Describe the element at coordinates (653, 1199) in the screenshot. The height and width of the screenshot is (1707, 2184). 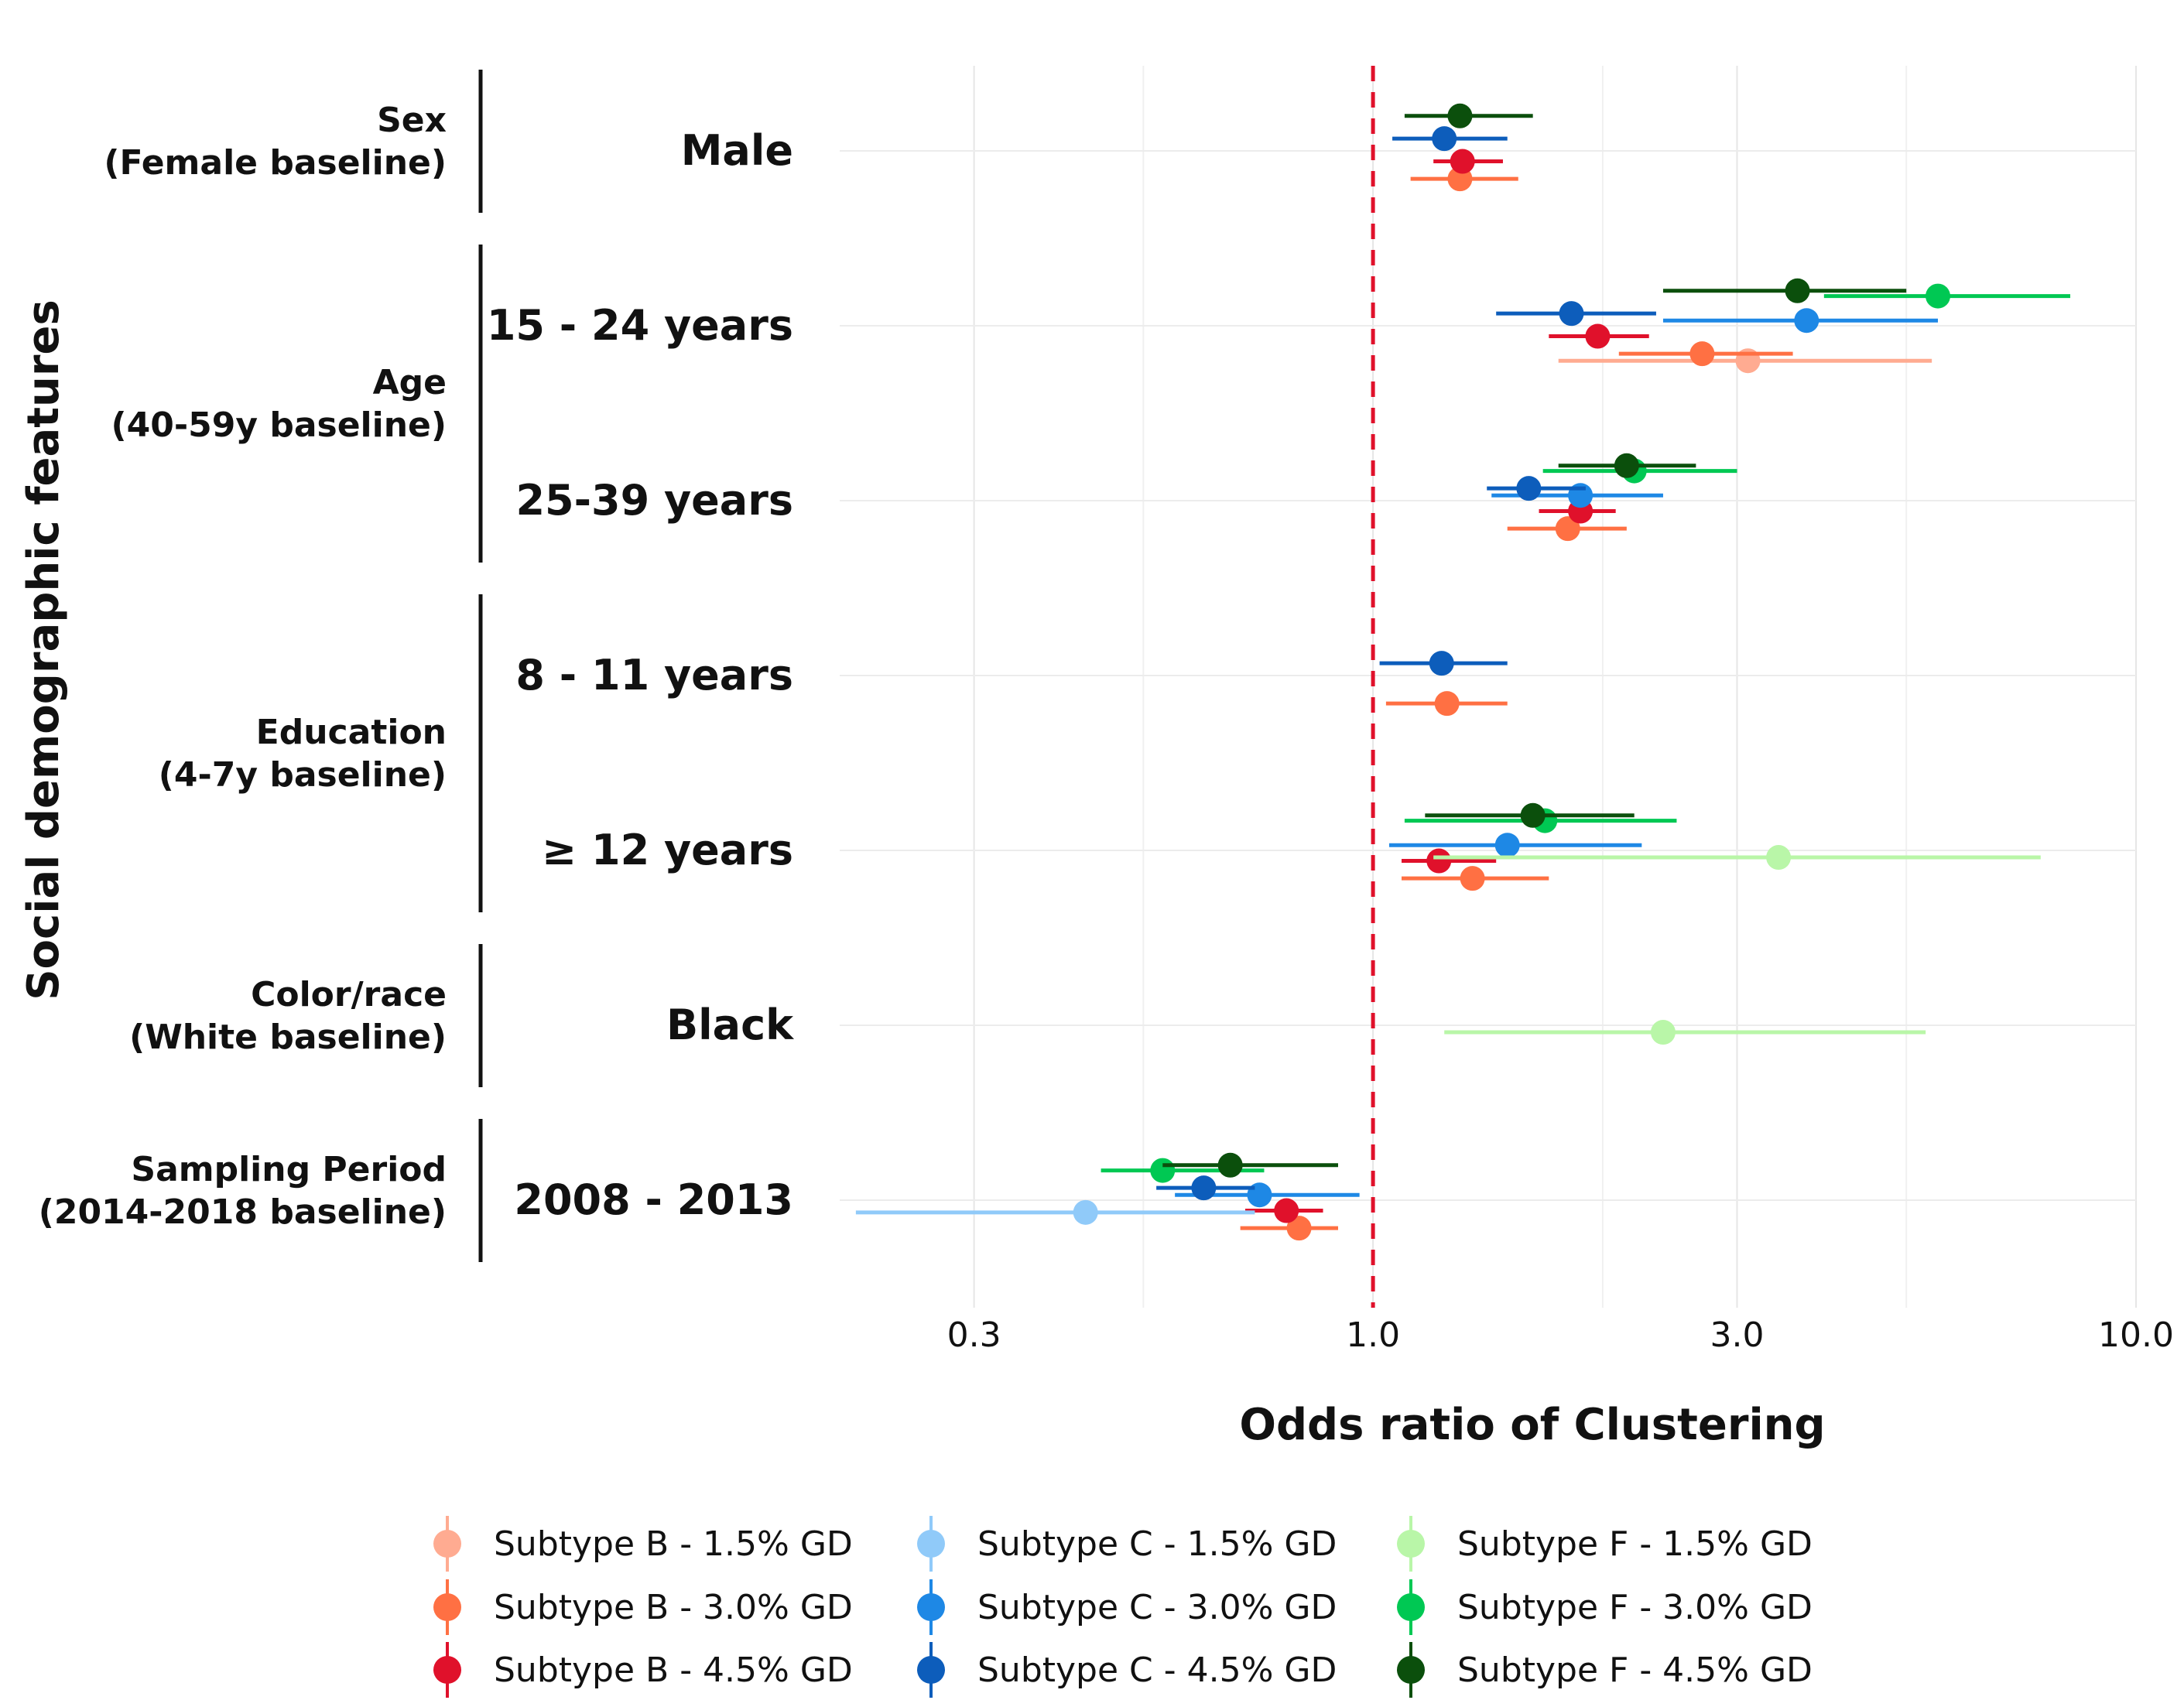
I see `row-label-2008-2013: 2008 - 2013` at that location.